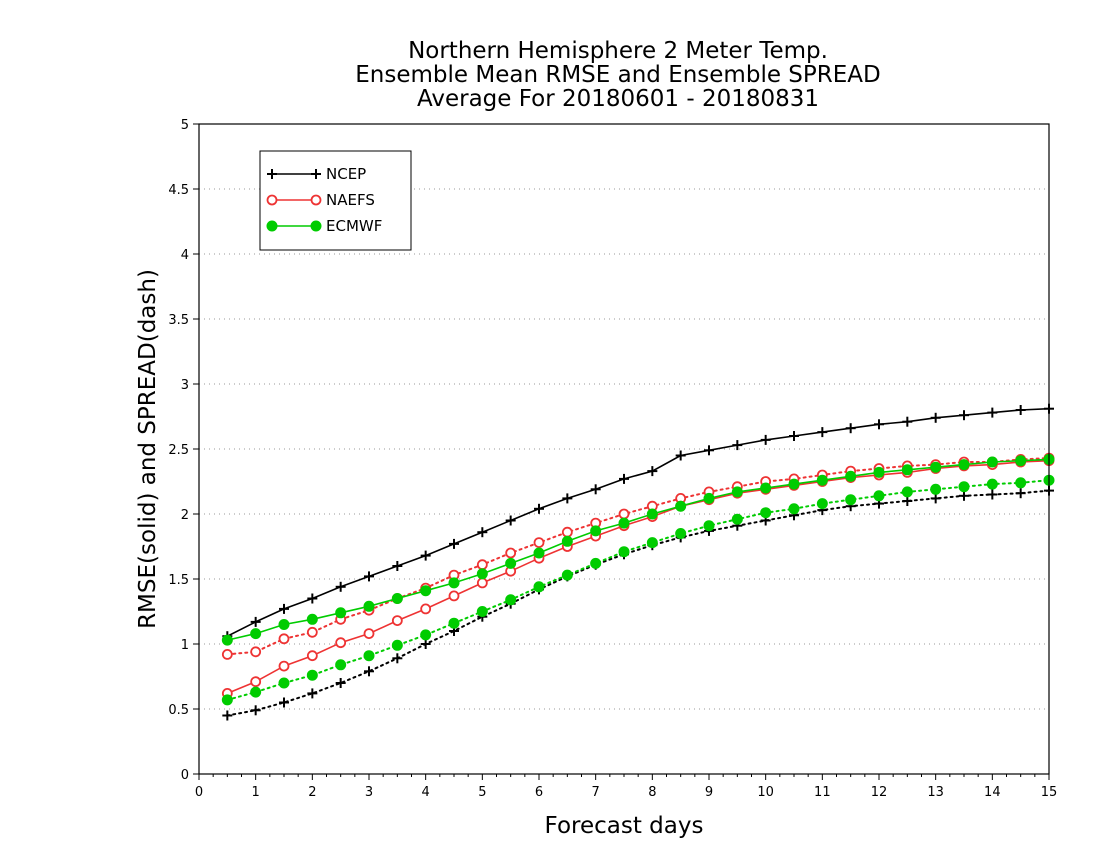  I want to click on x-axis-label: Forecast days, so click(624, 826).